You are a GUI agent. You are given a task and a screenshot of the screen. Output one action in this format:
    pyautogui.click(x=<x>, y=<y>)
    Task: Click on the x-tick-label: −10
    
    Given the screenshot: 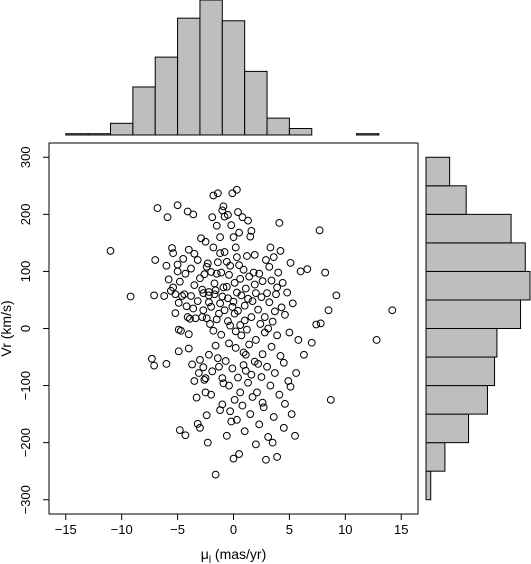 What is the action you would take?
    pyautogui.click(x=122, y=529)
    